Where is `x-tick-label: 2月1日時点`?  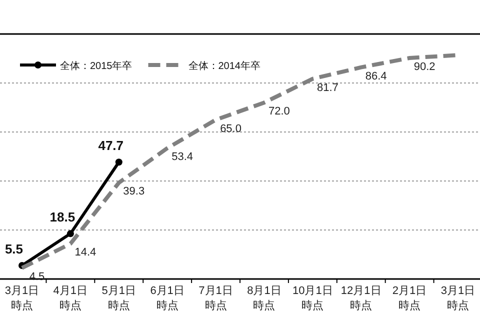 x-tick-label: 2月1日時点 is located at coordinates (409, 299).